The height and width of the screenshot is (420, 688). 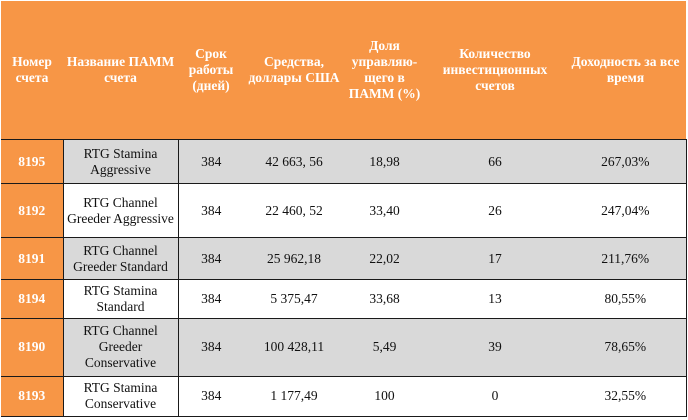 I want to click on account-number-cell: 8190, so click(x=32, y=347).